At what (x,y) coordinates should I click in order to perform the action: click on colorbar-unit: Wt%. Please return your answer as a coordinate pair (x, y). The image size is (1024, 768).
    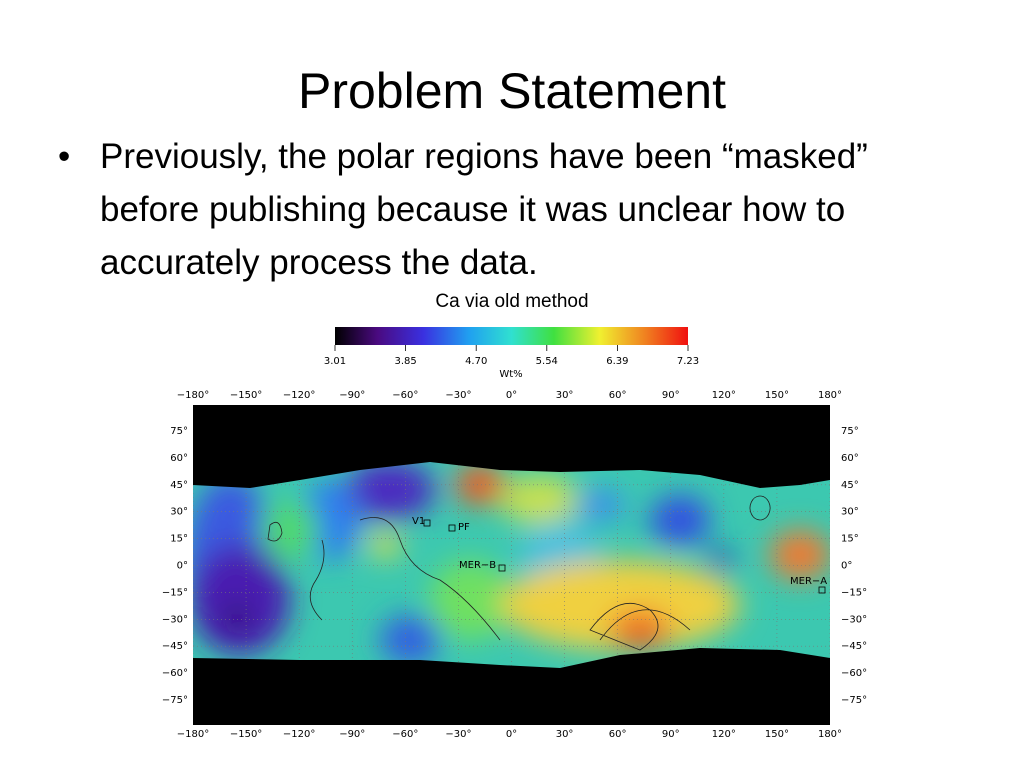
    Looking at the image, I should click on (510, 374).